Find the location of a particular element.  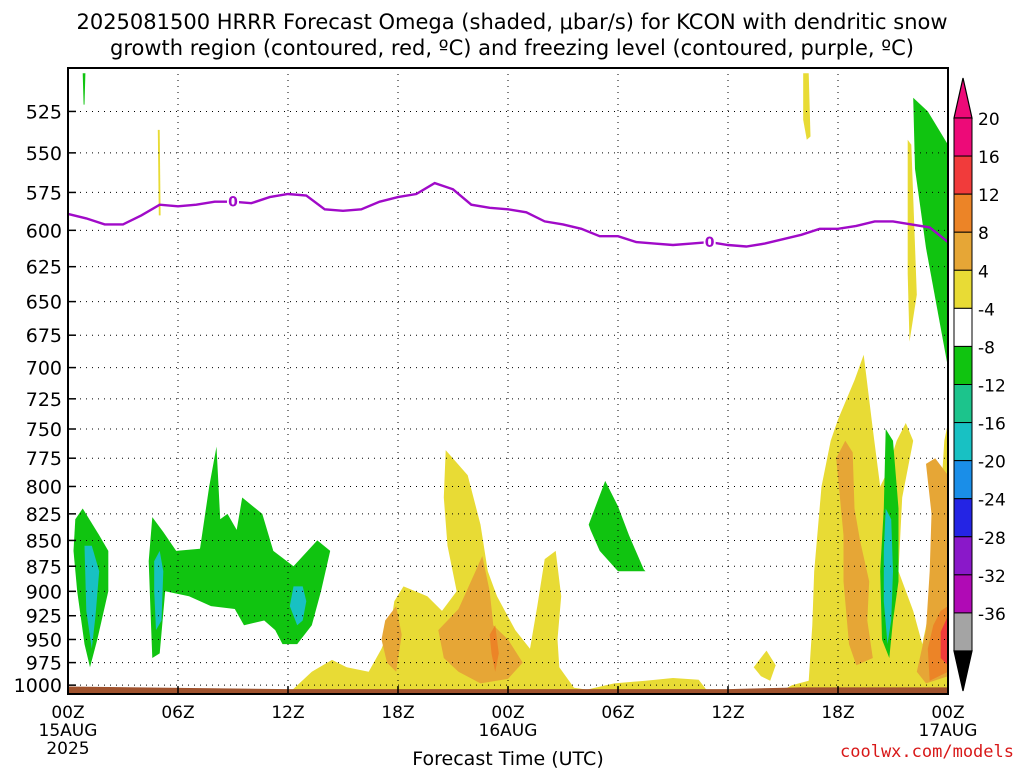

x-tick-date: 15AUG is located at coordinates (68, 731).